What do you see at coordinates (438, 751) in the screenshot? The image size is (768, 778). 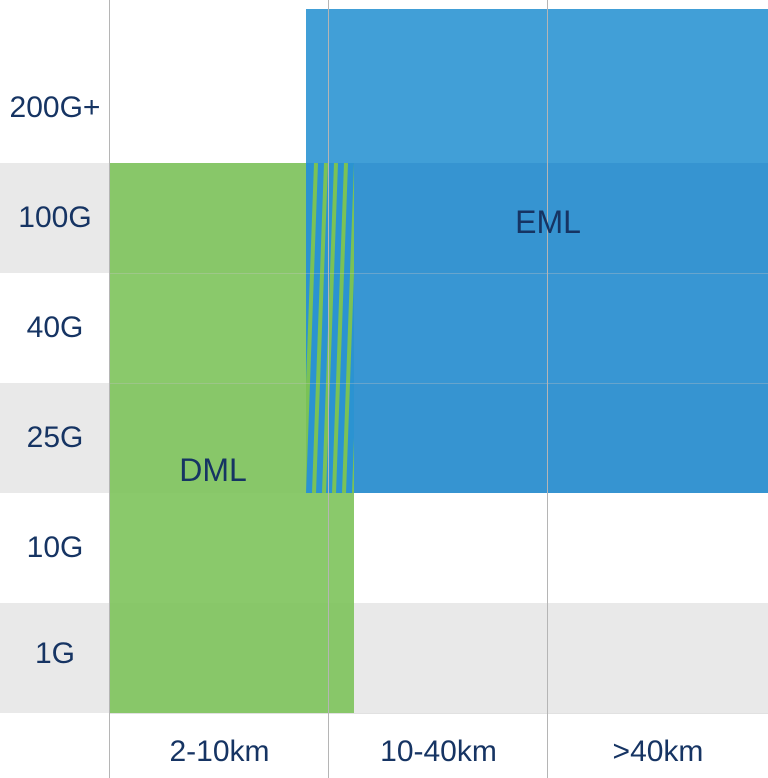 I see `column-label-10-40km: 10-40km` at bounding box center [438, 751].